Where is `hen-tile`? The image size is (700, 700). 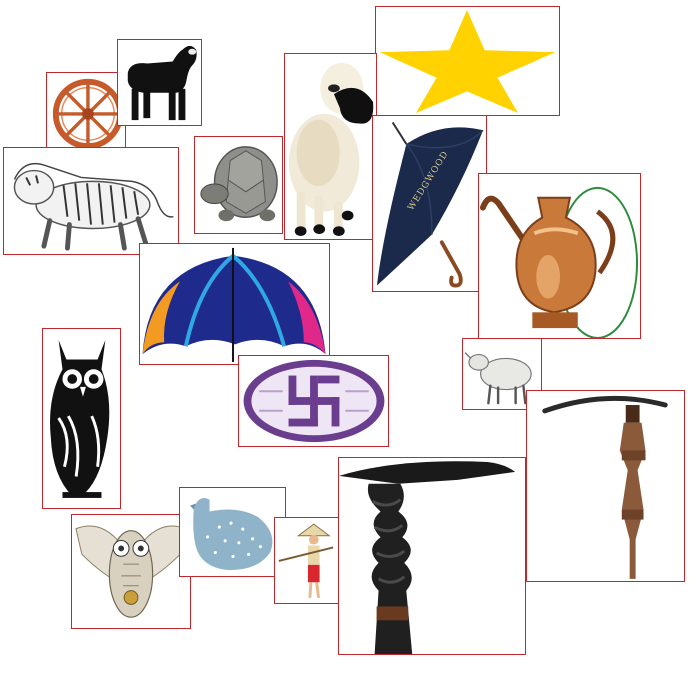
hen-tile is located at coordinates (232, 532).